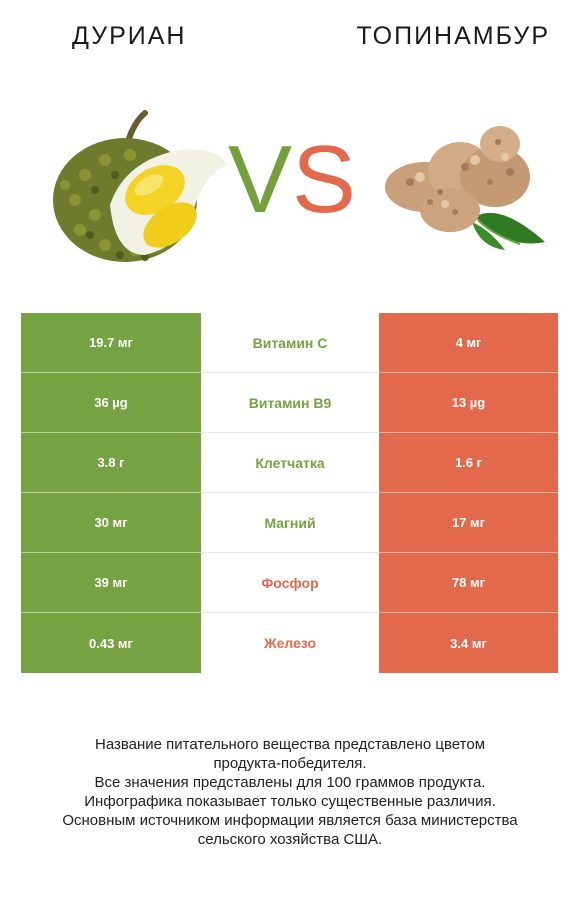  What do you see at coordinates (468, 583) in the screenshot?
I see `topinambur-value: 78 мг` at bounding box center [468, 583].